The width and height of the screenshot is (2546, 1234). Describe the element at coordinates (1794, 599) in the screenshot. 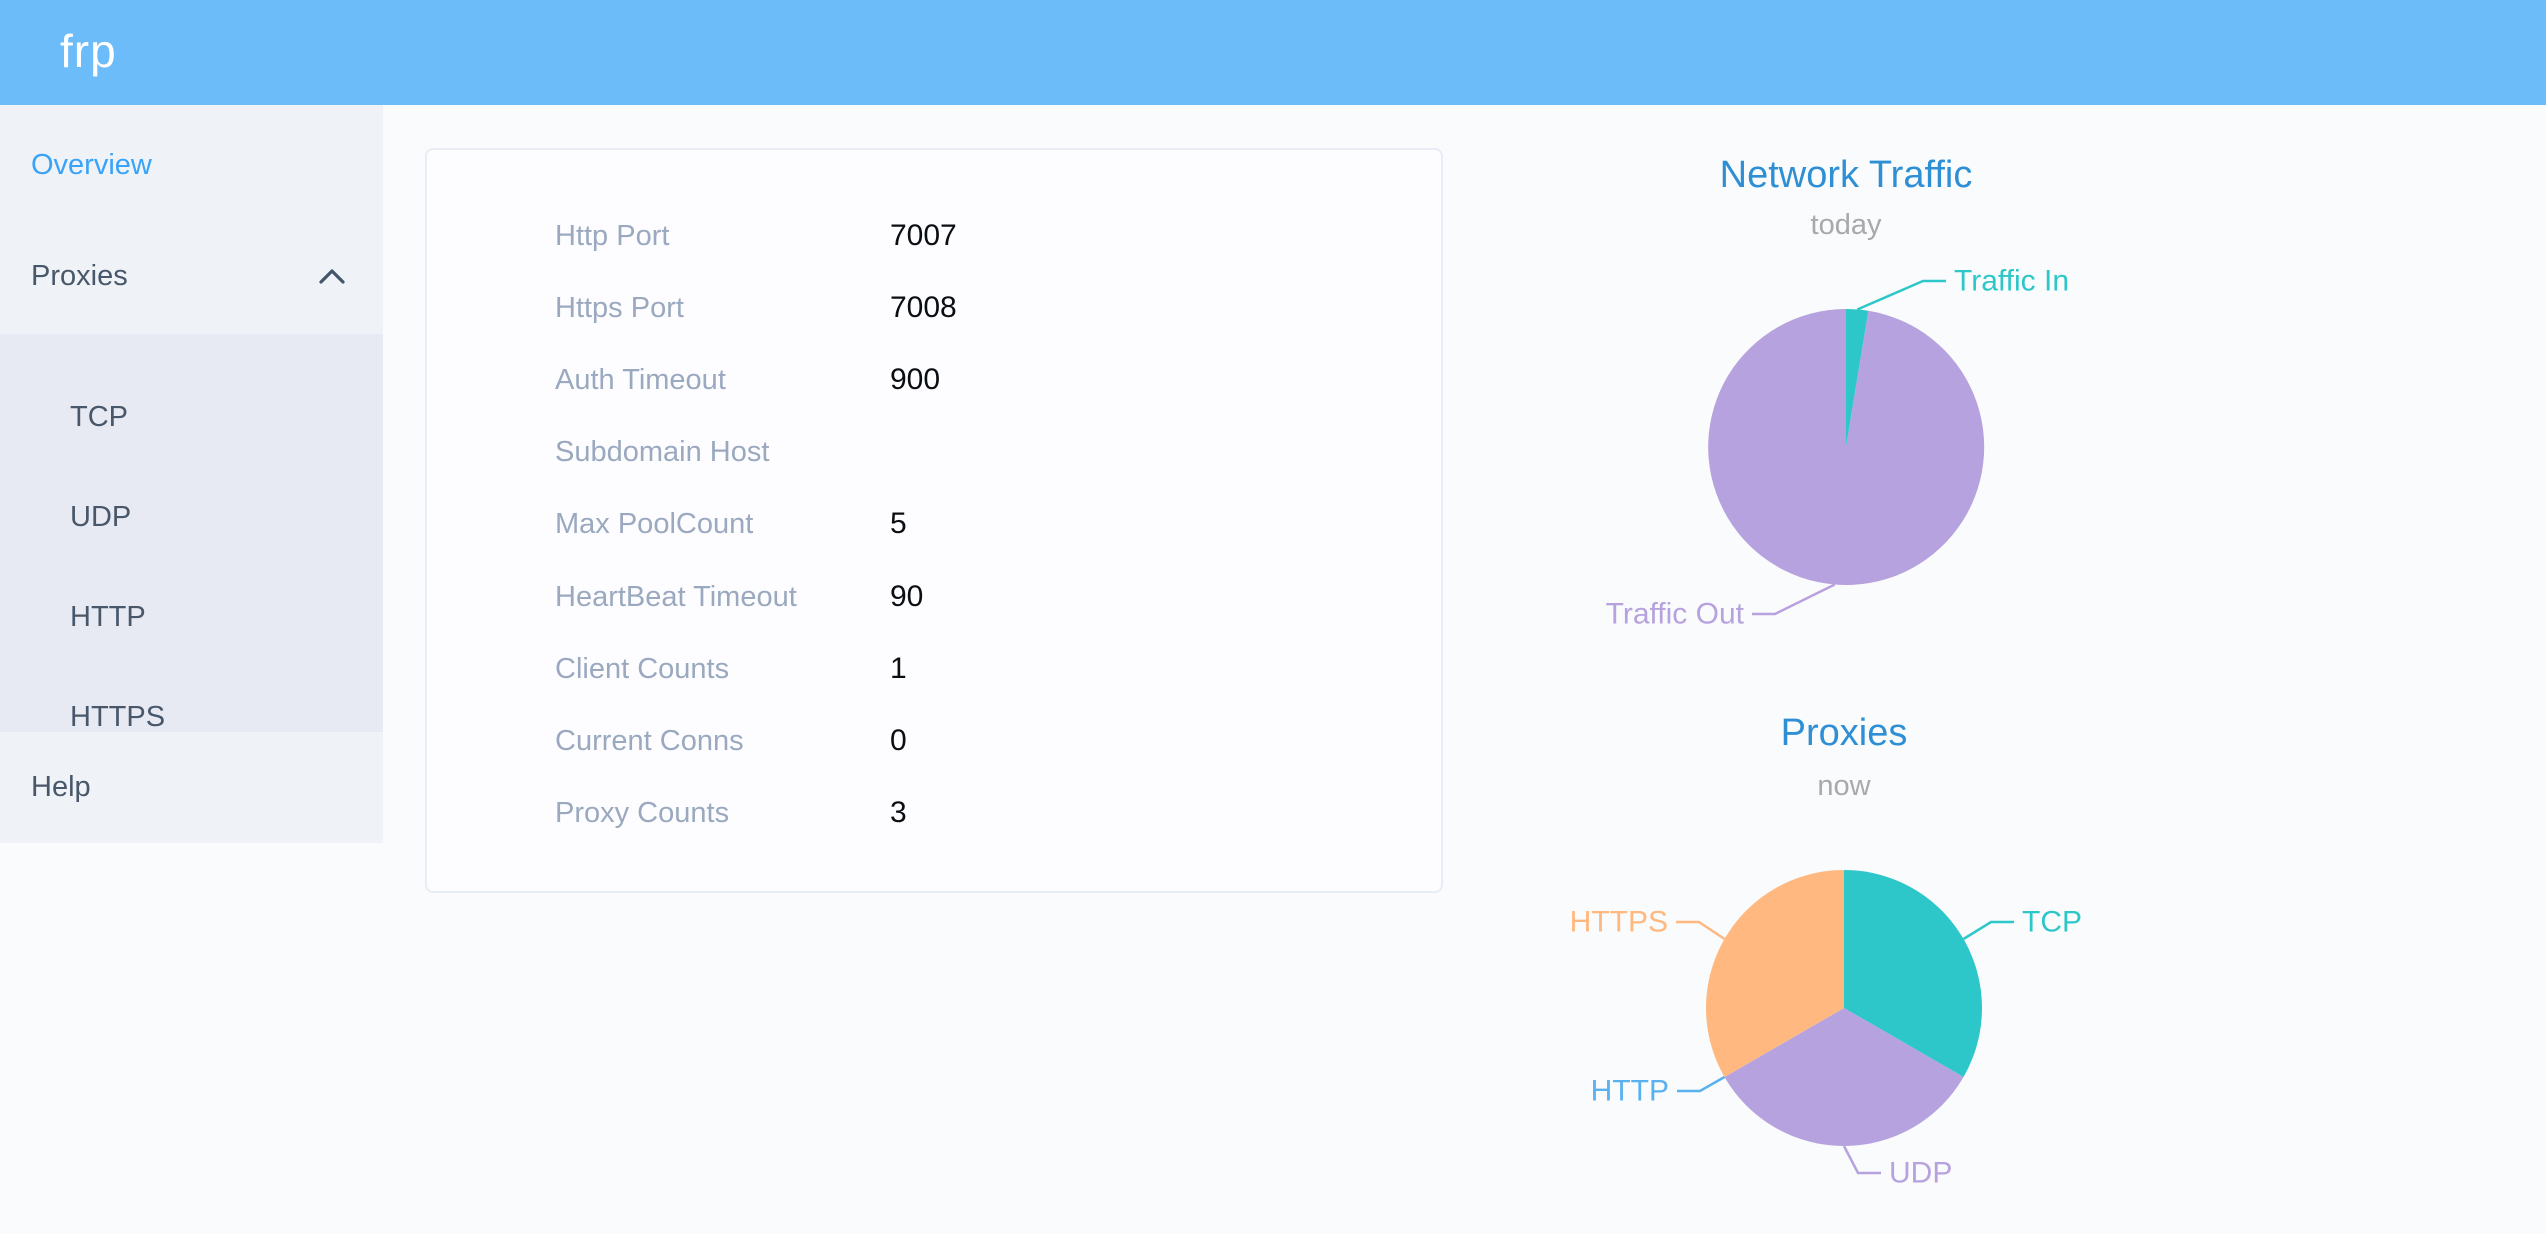

I see `pie-label-line-traffic-out` at that location.